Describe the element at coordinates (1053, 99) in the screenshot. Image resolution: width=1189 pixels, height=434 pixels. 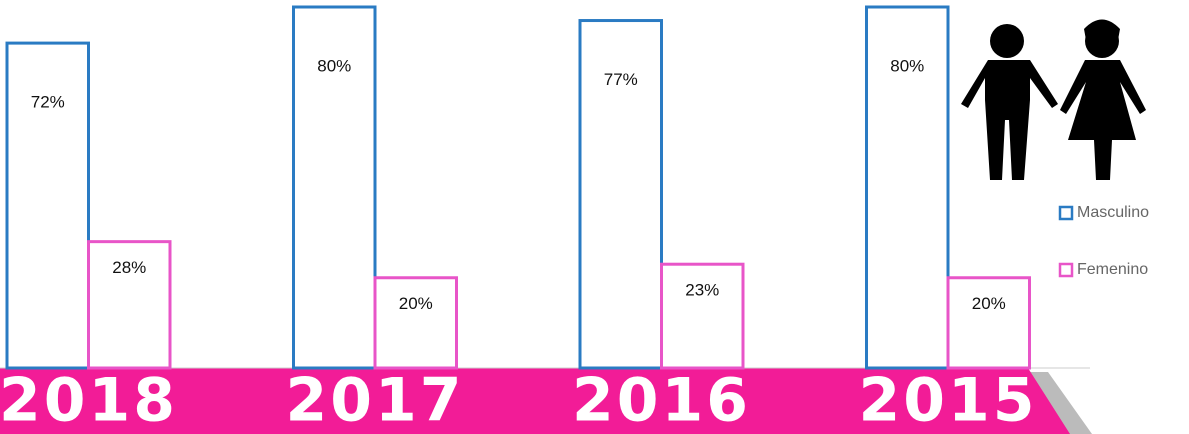
I see `people-icon` at that location.